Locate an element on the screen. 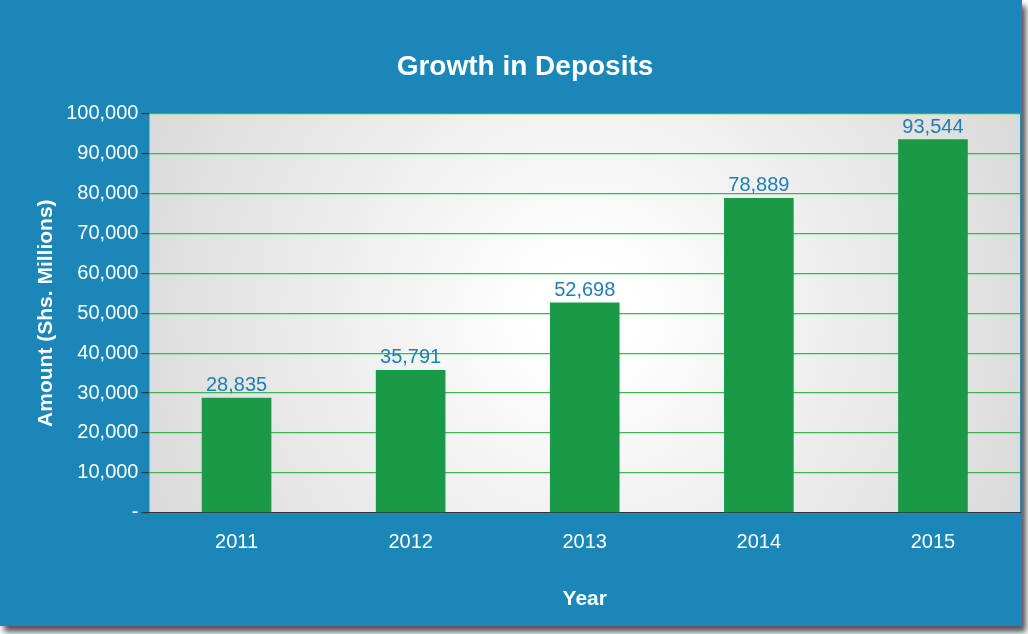 Image resolution: width=1028 pixels, height=634 pixels. data-label: 78,889 is located at coordinates (759, 184).